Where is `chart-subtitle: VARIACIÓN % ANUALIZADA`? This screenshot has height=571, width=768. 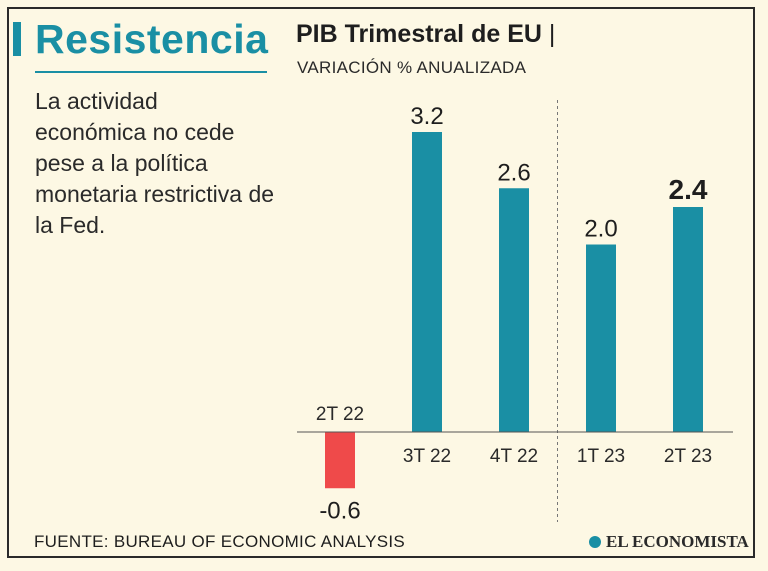 chart-subtitle: VARIACIÓN % ANUALIZADA is located at coordinates (412, 67).